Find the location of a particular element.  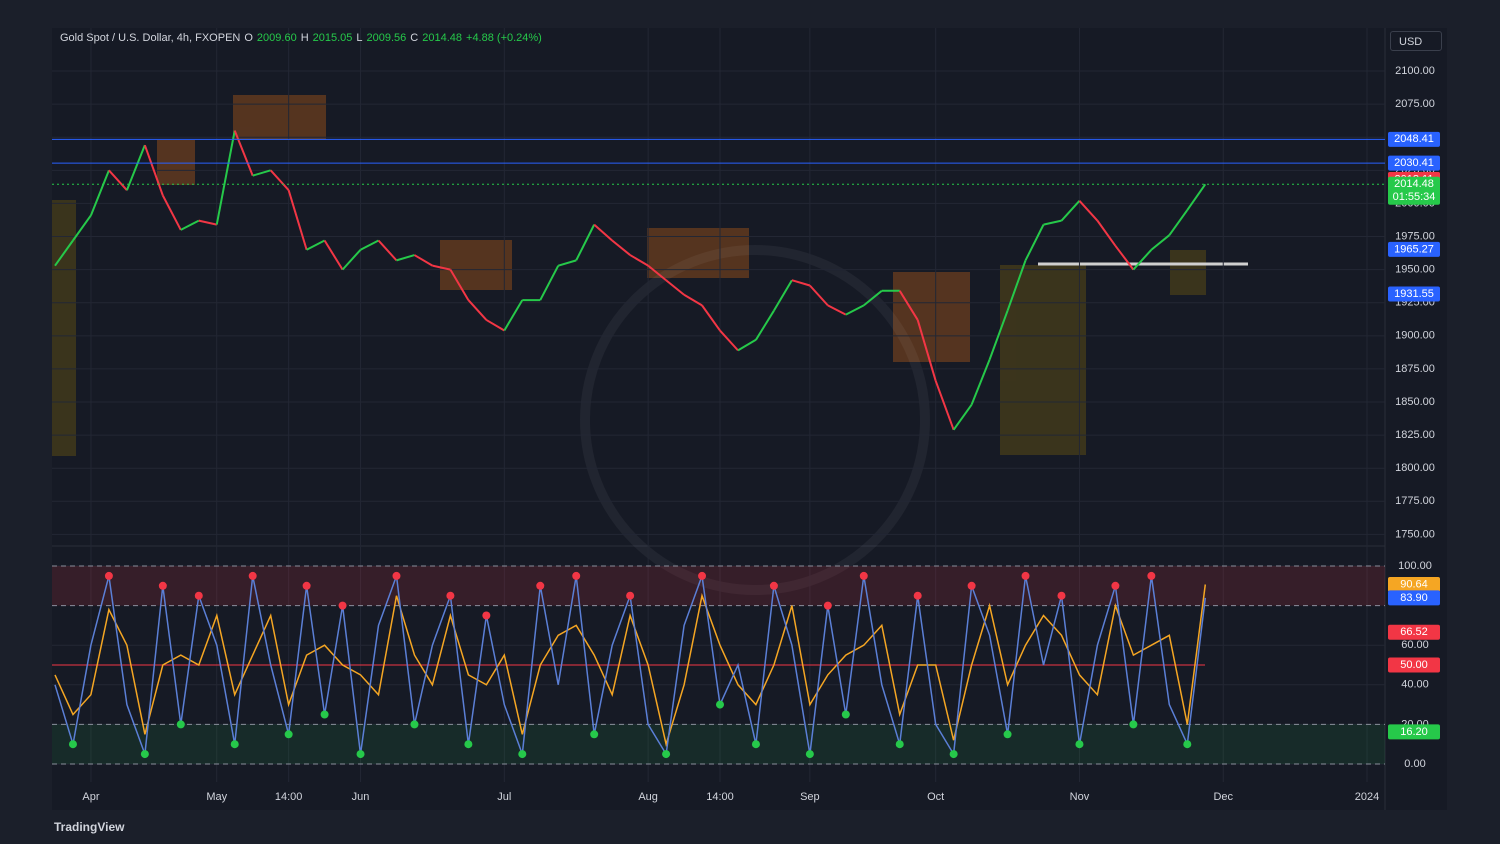

ohlc-value: 2009.60 is located at coordinates (276, 38).